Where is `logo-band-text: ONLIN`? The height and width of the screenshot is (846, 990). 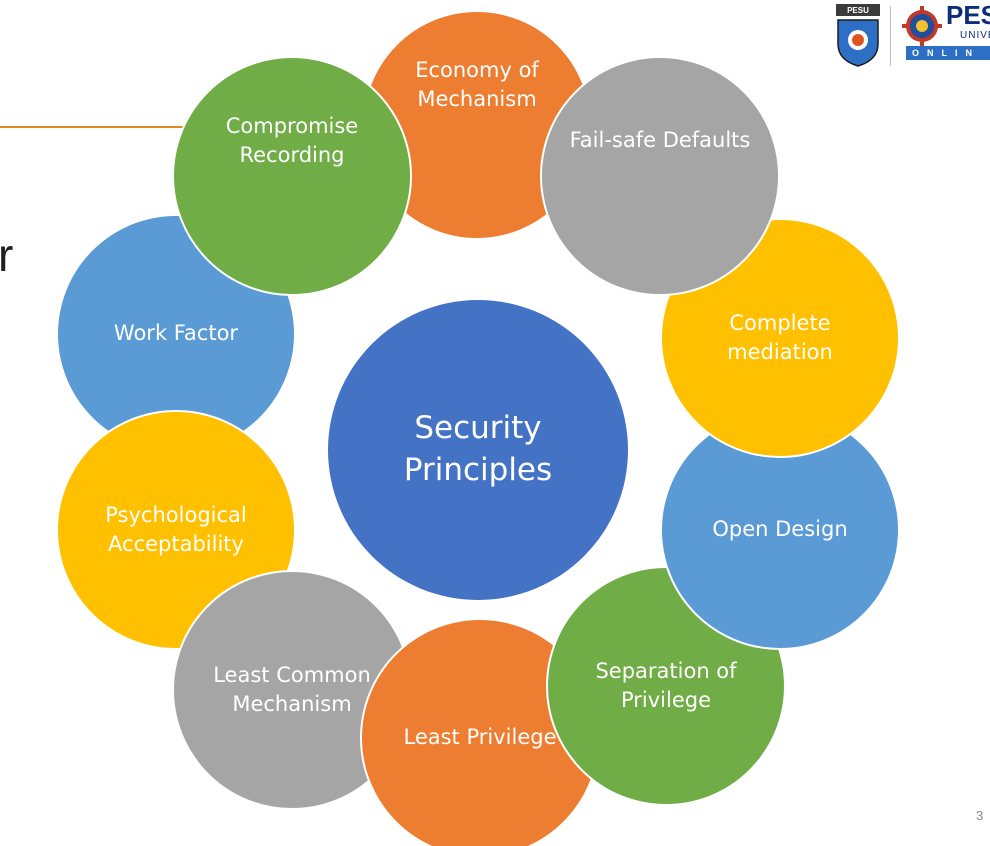 logo-band-text: ONLIN is located at coordinates (946, 53).